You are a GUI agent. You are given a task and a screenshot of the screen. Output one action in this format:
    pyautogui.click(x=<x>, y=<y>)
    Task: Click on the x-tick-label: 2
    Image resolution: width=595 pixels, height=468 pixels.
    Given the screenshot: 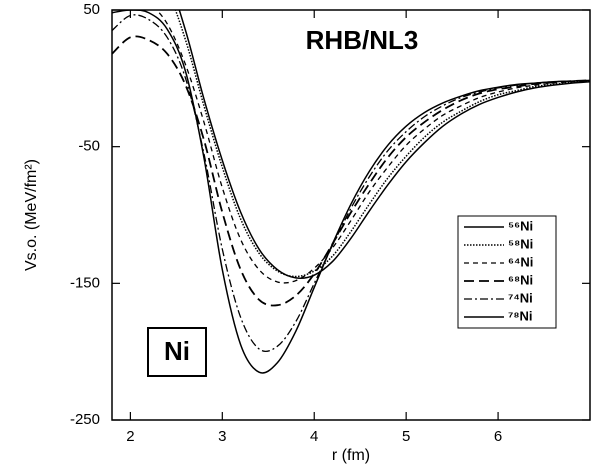 What is the action you would take?
    pyautogui.click(x=130, y=436)
    